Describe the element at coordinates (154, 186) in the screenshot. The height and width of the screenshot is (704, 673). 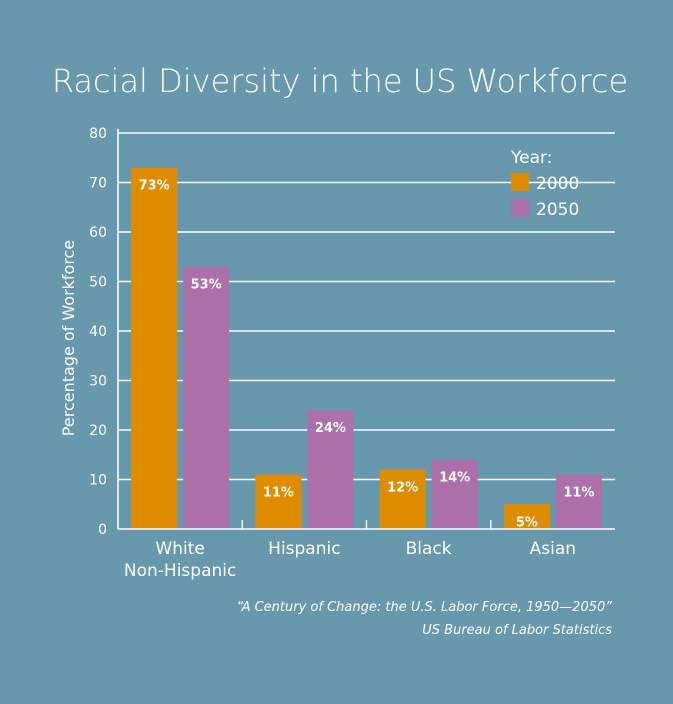
I see `data-label: 73%` at that location.